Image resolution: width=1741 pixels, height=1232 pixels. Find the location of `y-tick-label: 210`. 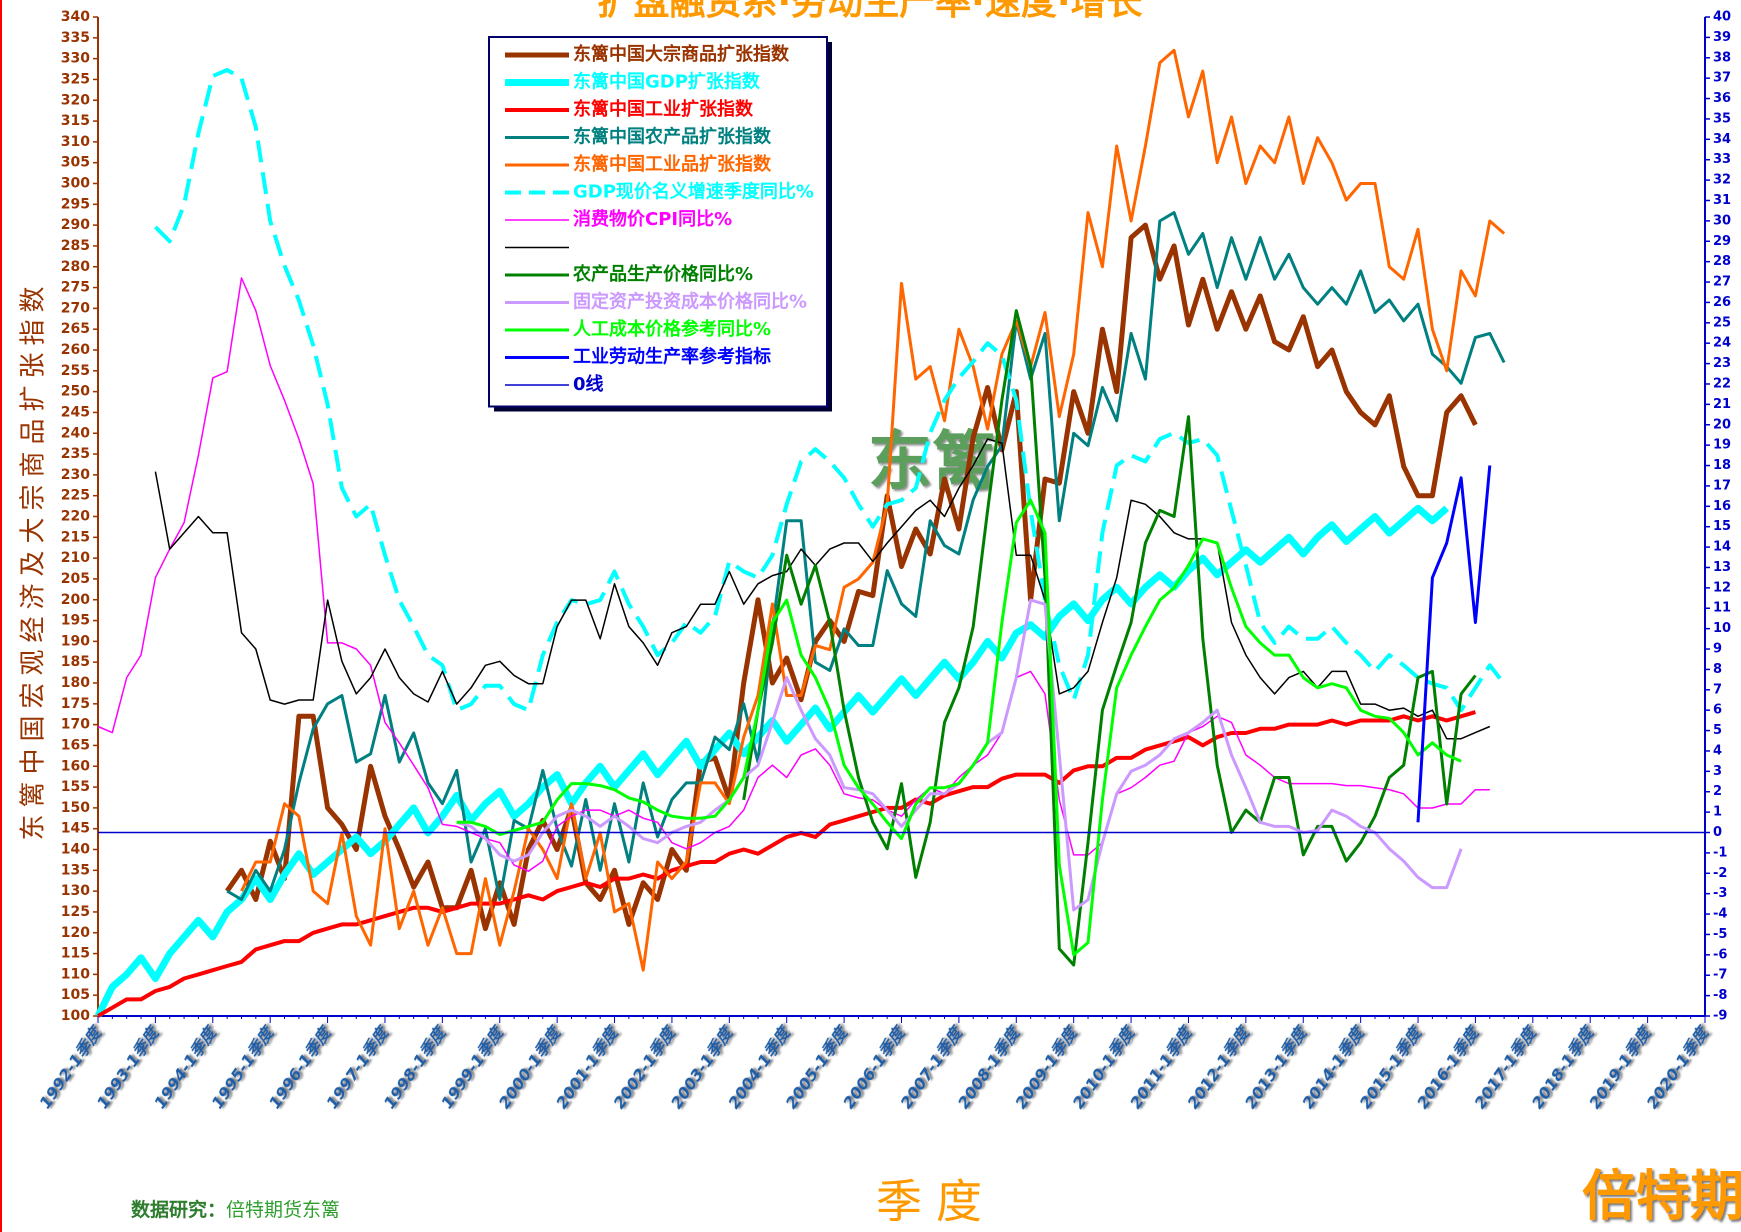

y-tick-label: 210 is located at coordinates (75, 558).